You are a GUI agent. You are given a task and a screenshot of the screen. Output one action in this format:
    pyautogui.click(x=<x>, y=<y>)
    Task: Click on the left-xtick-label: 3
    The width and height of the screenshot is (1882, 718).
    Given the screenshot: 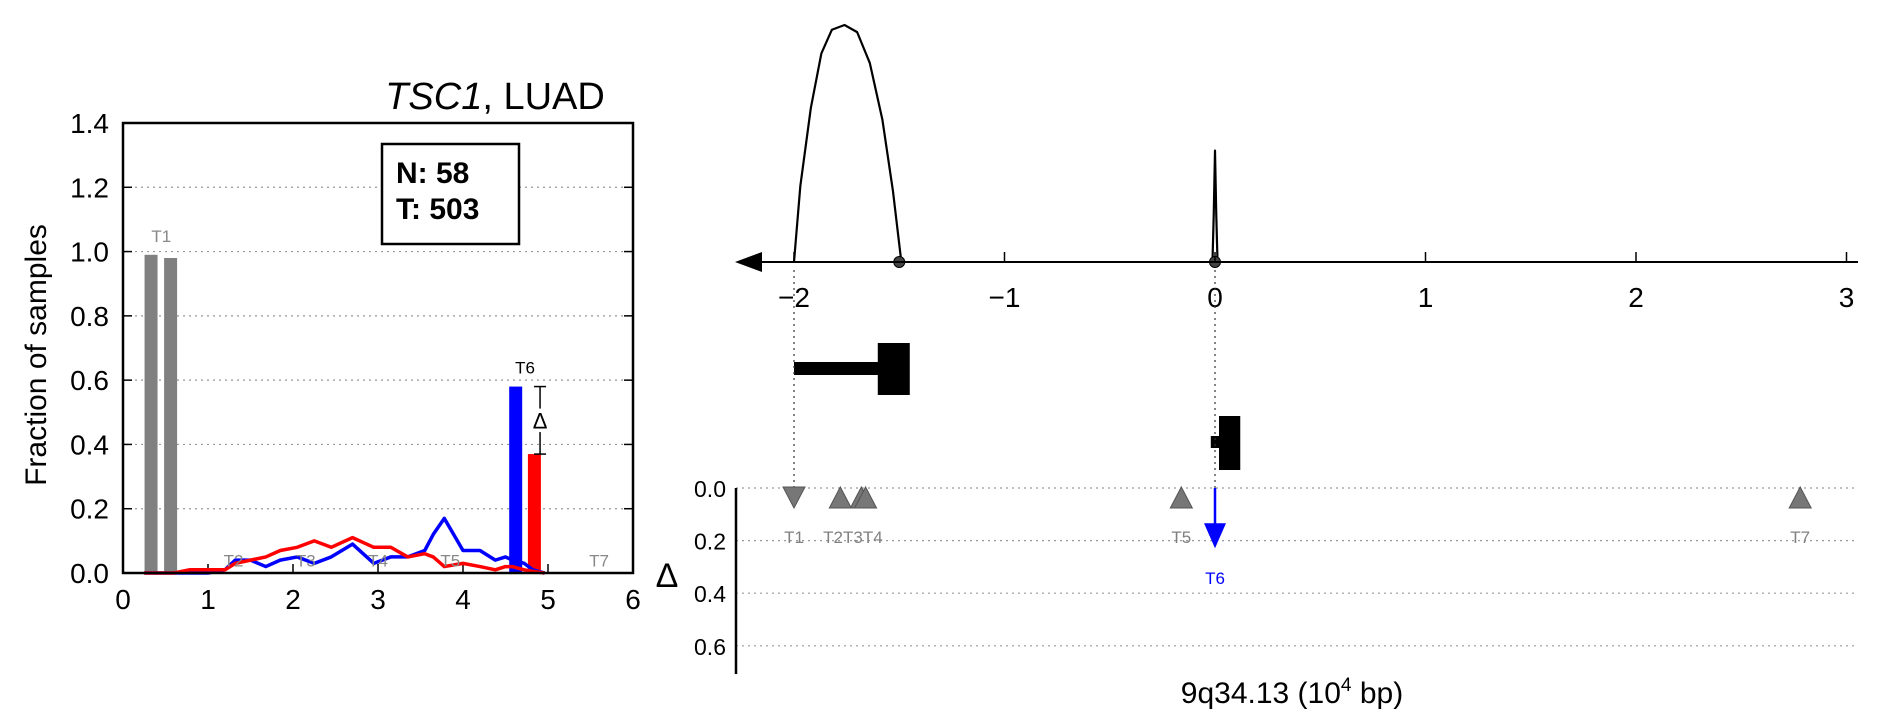 What is the action you would take?
    pyautogui.click(x=378, y=599)
    